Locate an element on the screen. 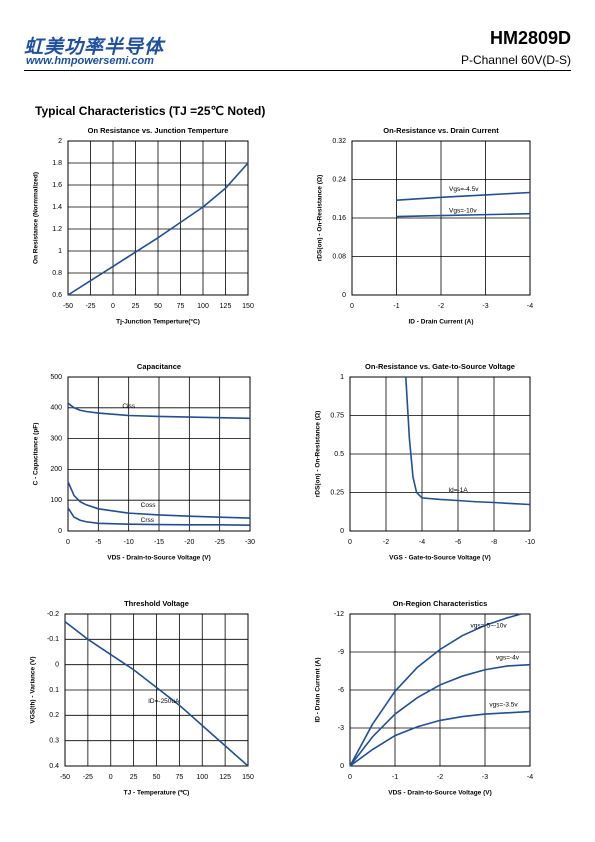  y-tick-label: 0.5 is located at coordinates (339, 454).